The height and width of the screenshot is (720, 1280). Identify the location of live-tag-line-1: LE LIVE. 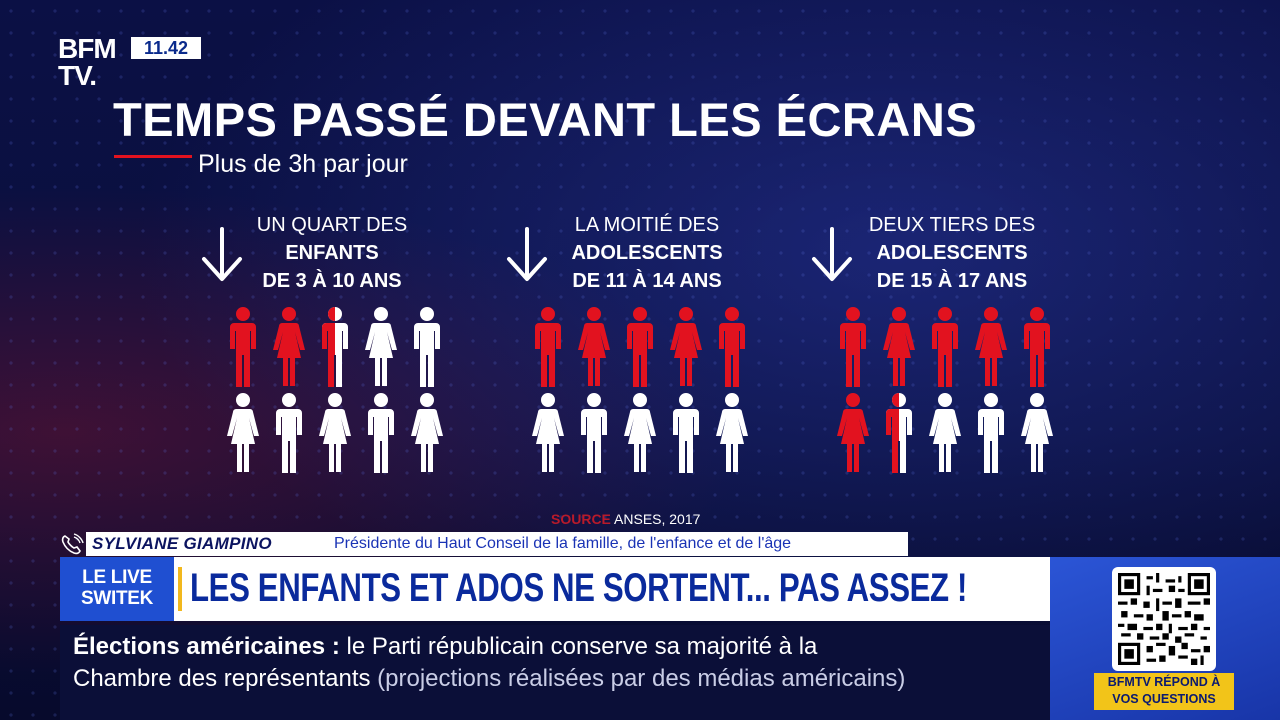
(117, 577).